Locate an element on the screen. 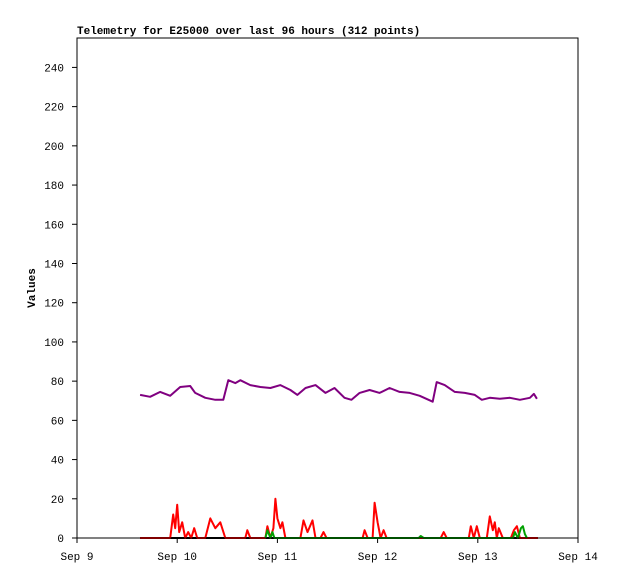 This screenshot has height=579, width=618. x-tick-label: Sep 12 is located at coordinates (378, 558).